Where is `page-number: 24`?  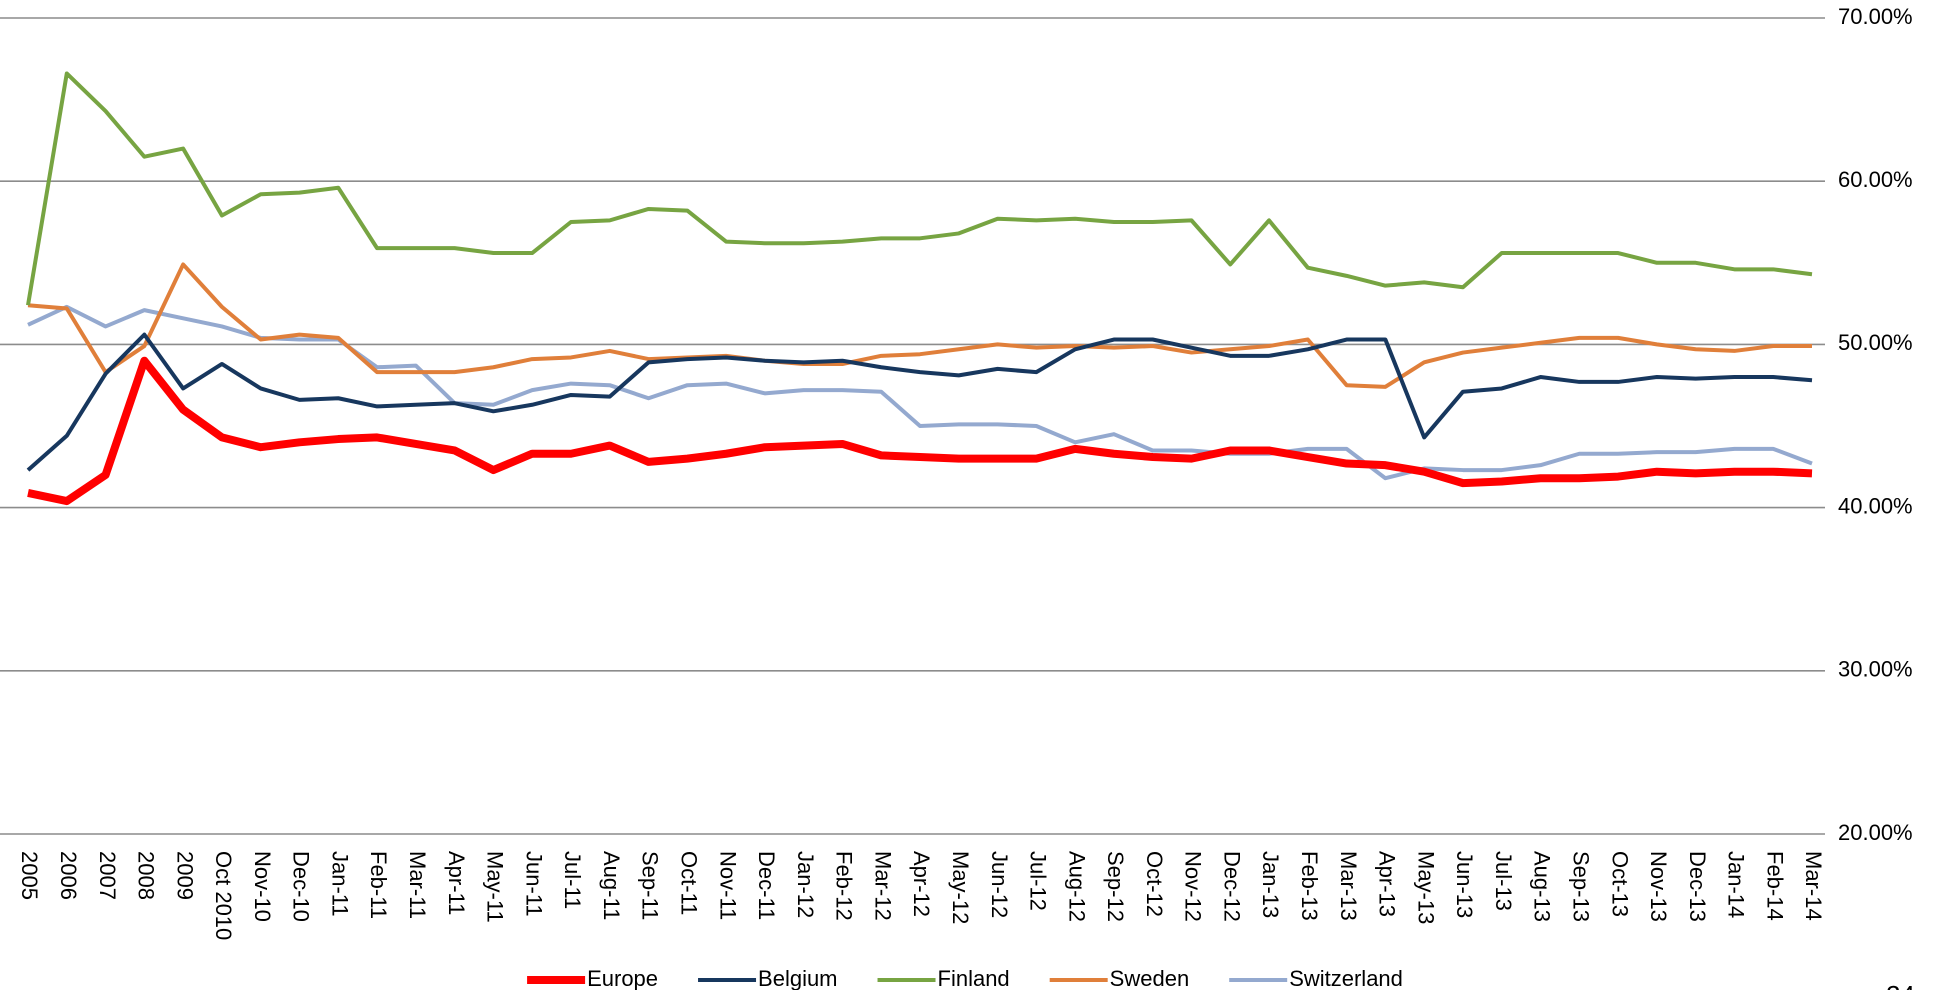
page-number: 24 is located at coordinates (1900, 985).